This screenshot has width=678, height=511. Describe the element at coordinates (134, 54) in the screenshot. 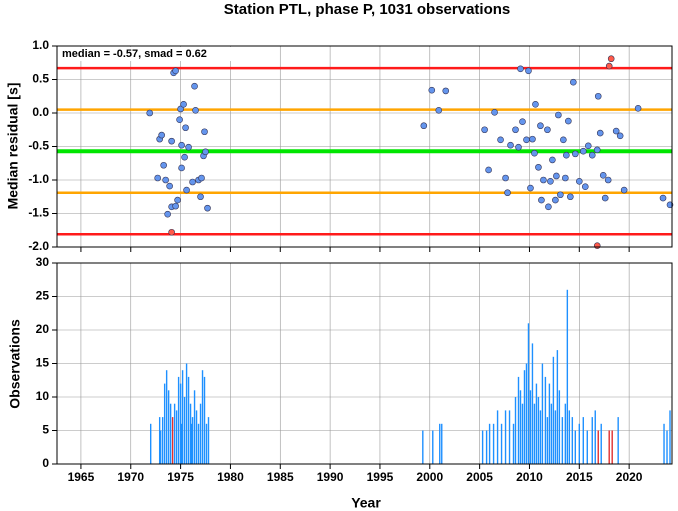

I see `annotation: median = -0.57, smad = 0.62` at that location.